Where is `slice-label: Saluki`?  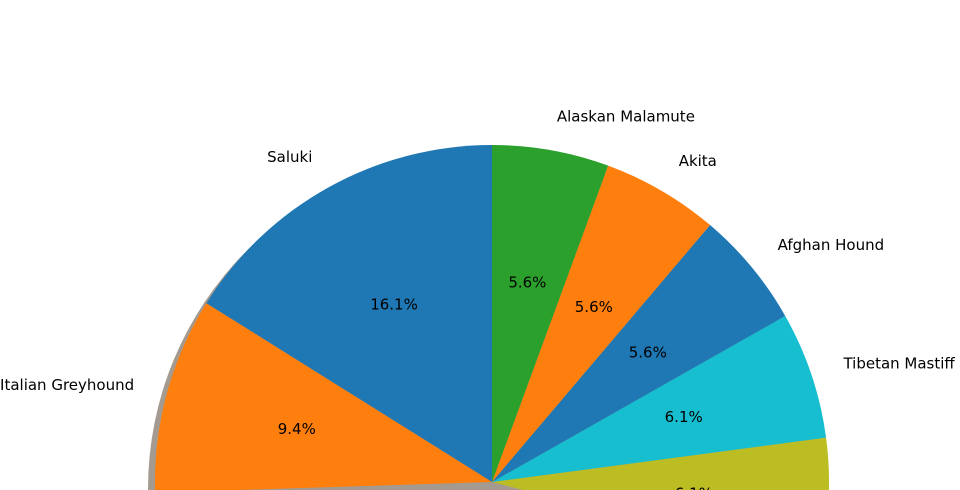 slice-label: Saluki is located at coordinates (289, 157).